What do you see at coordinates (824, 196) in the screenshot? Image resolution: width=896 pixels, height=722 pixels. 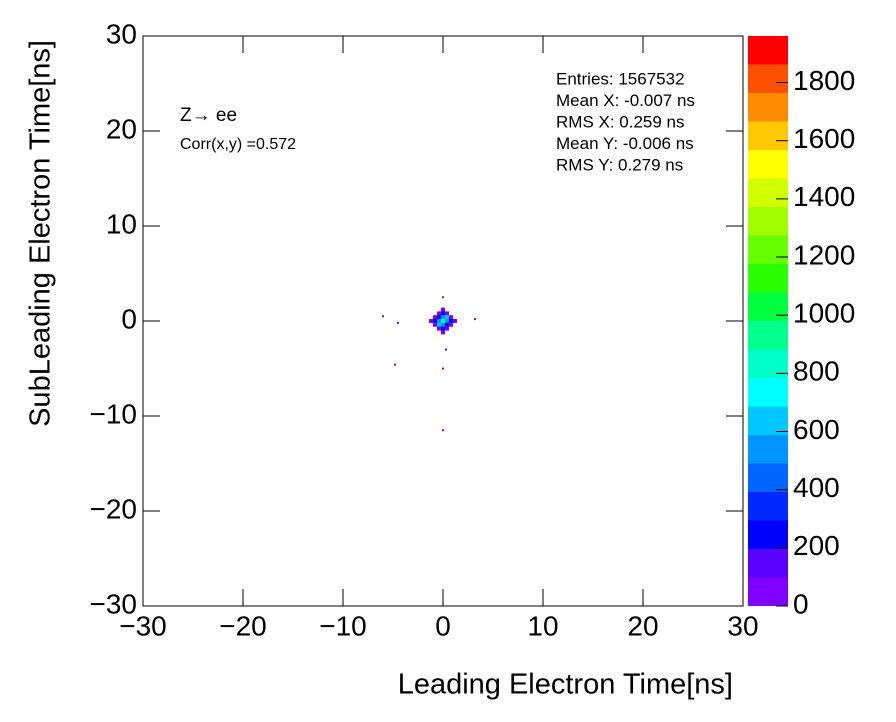 I see `z-tick-label: 1400` at bounding box center [824, 196].